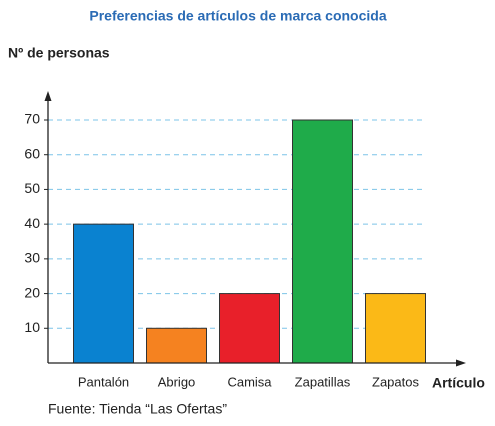 Image resolution: width=495 pixels, height=426 pixels. Describe the element at coordinates (32, 119) in the screenshot. I see `y-tick-label: 70` at that location.